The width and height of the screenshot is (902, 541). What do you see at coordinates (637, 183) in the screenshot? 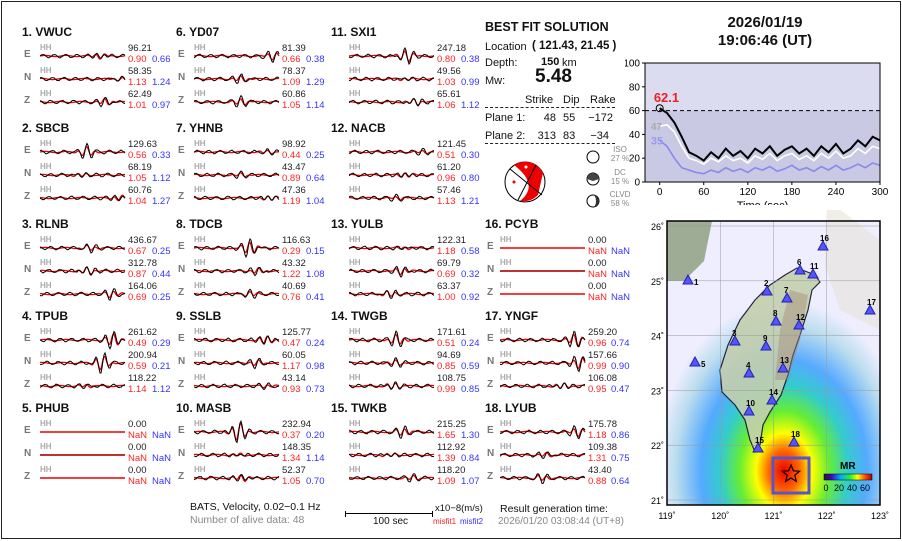
I see `y-tick-label: 0` at bounding box center [637, 183].